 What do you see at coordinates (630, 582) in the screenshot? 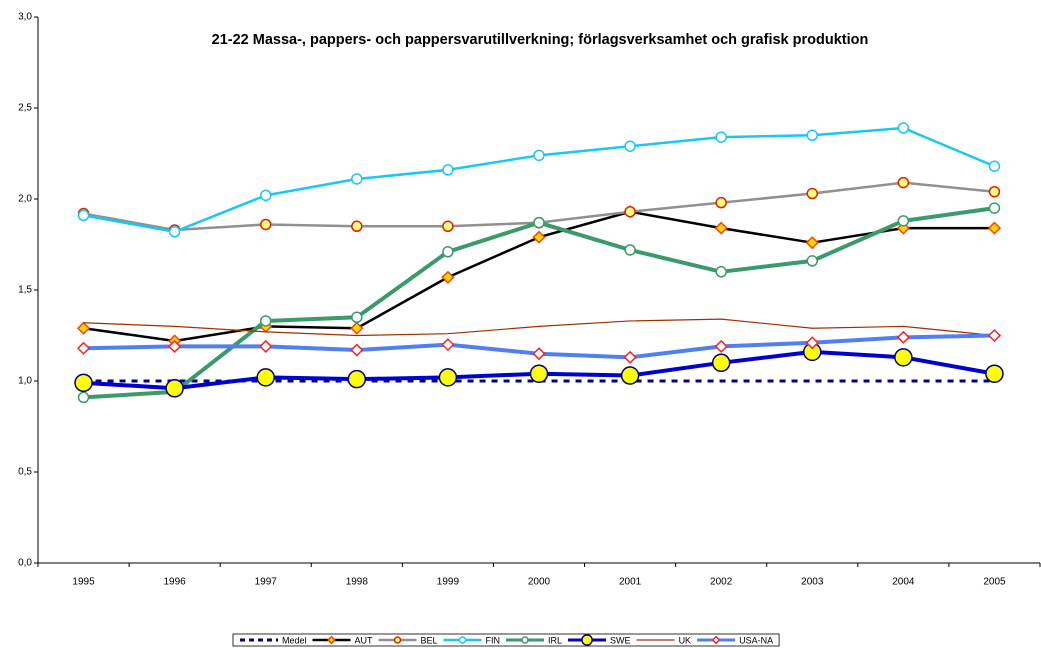
I see `x-tick-label: 2001` at bounding box center [630, 582].